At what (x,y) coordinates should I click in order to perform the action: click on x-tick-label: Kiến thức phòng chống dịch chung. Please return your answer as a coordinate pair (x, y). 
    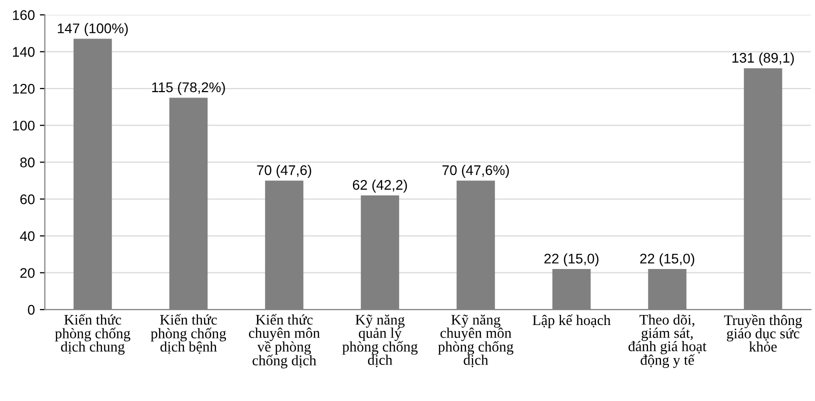
    Looking at the image, I should click on (92, 334).